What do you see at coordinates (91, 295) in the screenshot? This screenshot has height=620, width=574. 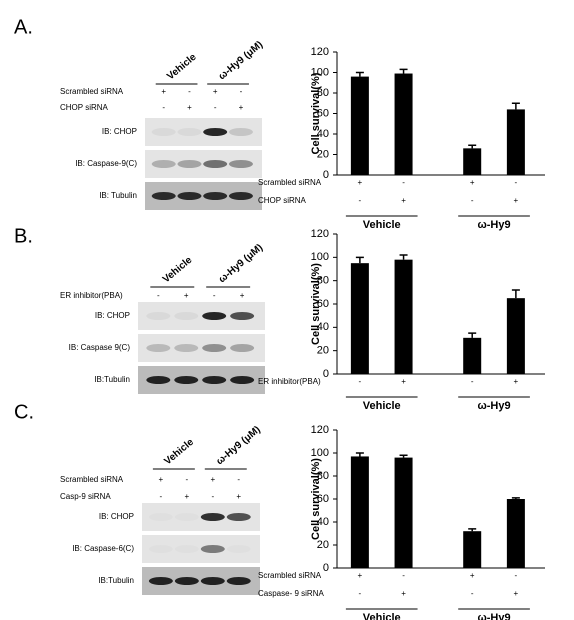 I see `blot-condition: ER inhibitor(PBA)` at bounding box center [91, 295].